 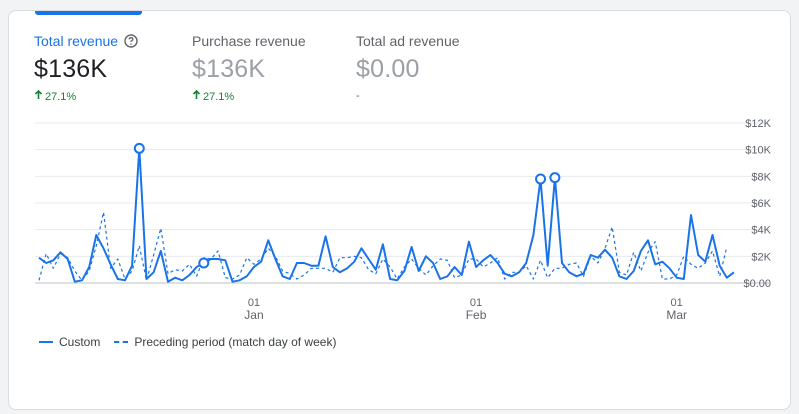 I want to click on legend-label-preceding: Preceding period (match day of week), so click(x=235, y=342).